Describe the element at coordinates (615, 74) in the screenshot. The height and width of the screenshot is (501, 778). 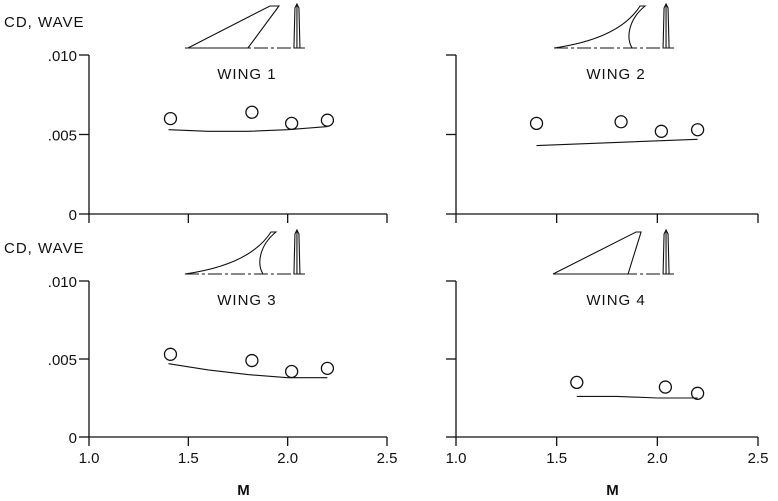
I see `panel-title: WING 2` at that location.